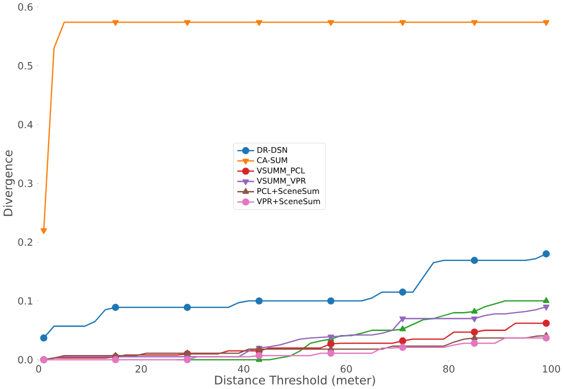 The height and width of the screenshot is (389, 564). Describe the element at coordinates (551, 368) in the screenshot. I see `x-tick-label: 100` at that location.